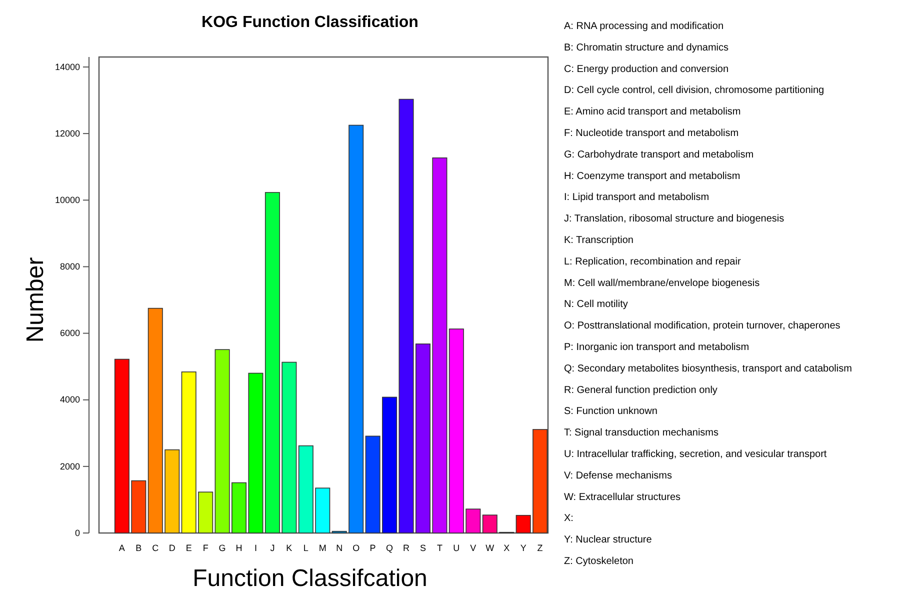 This screenshot has width=909, height=596. I want to click on x-tick-label: Q, so click(390, 548).